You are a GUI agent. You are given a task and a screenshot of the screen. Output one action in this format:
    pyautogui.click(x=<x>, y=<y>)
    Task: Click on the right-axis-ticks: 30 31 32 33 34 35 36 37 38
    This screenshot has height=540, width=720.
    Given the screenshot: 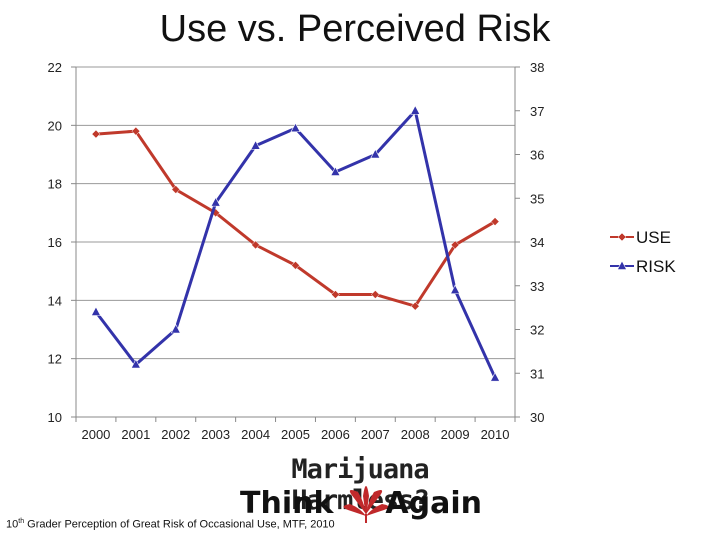 What is the action you would take?
    pyautogui.click(x=537, y=242)
    